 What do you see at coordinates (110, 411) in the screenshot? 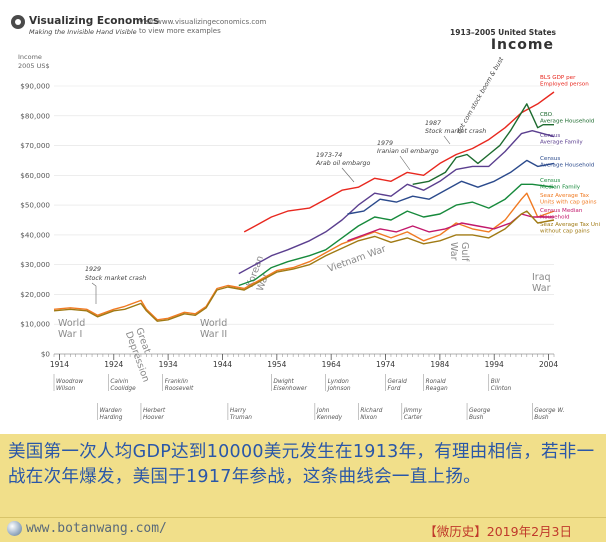
I see `president-first: Warden` at bounding box center [110, 411].